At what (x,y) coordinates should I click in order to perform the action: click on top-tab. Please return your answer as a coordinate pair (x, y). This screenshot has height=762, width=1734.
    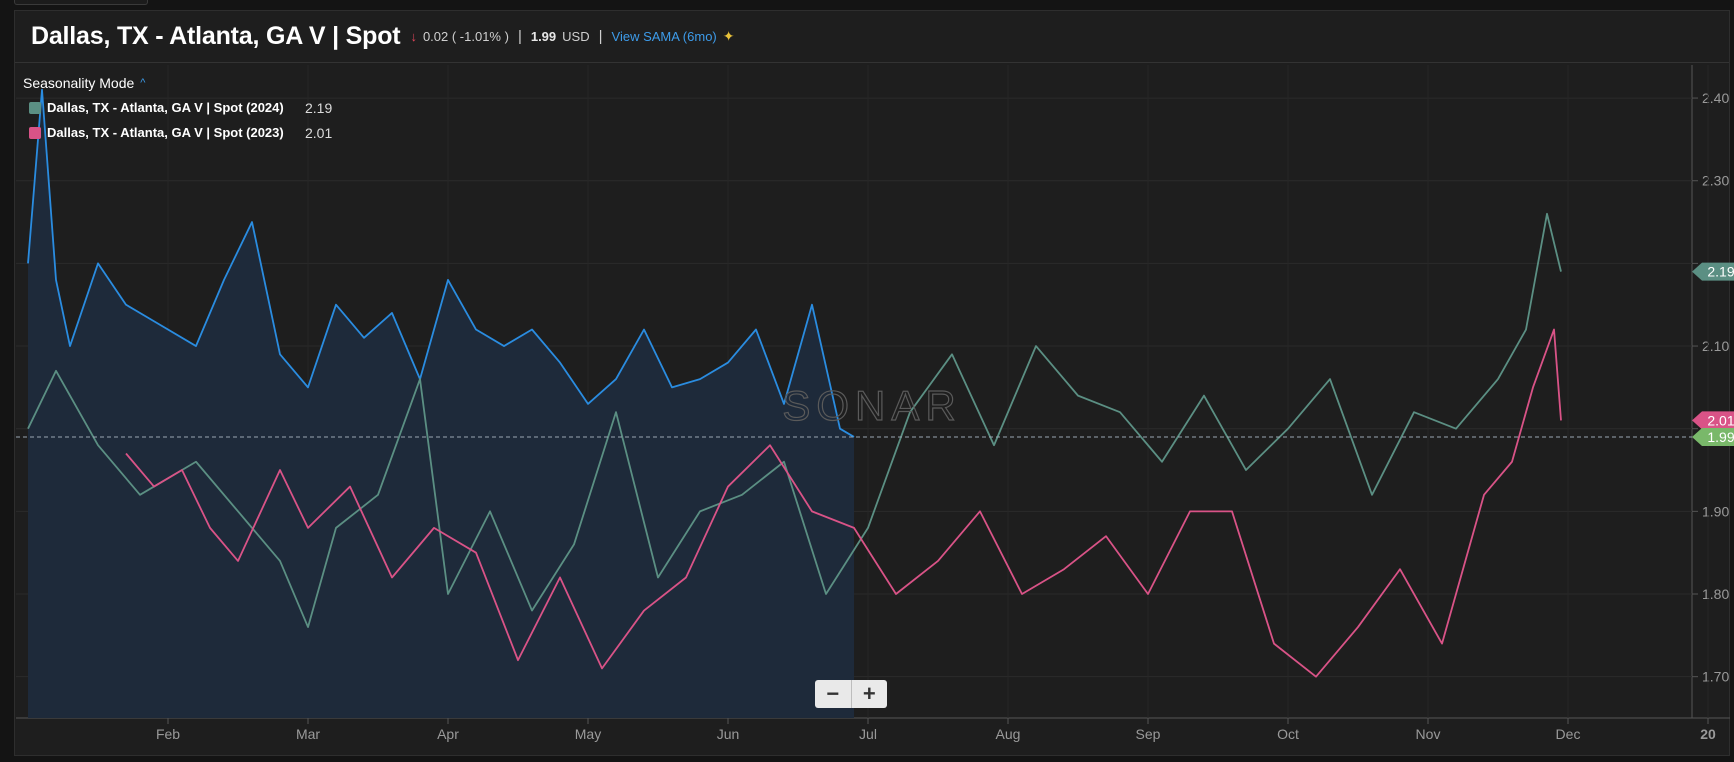
    Looking at the image, I should click on (81, 2).